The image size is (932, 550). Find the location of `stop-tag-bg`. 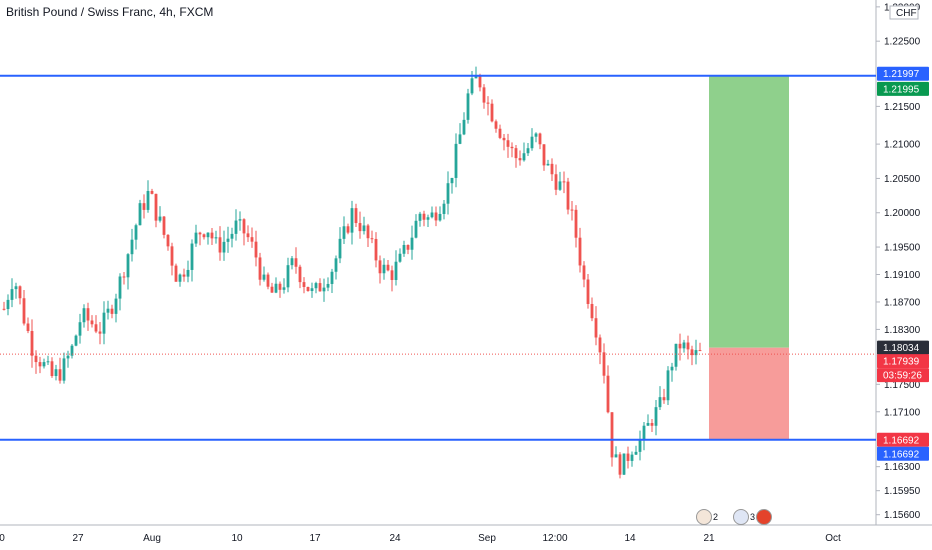

stop-tag-bg is located at coordinates (903, 439).